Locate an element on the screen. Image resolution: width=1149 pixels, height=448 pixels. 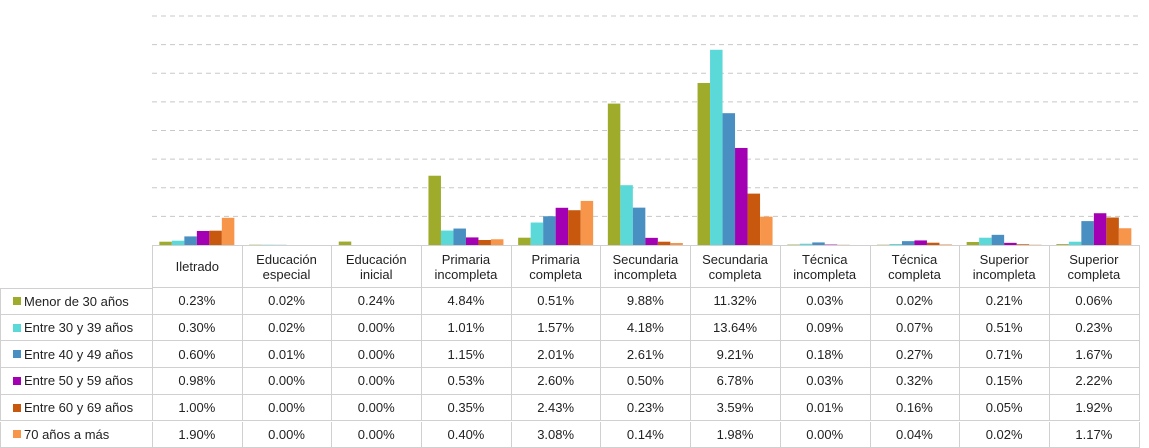
data-label: 0.24% is located at coordinates (377, 301).